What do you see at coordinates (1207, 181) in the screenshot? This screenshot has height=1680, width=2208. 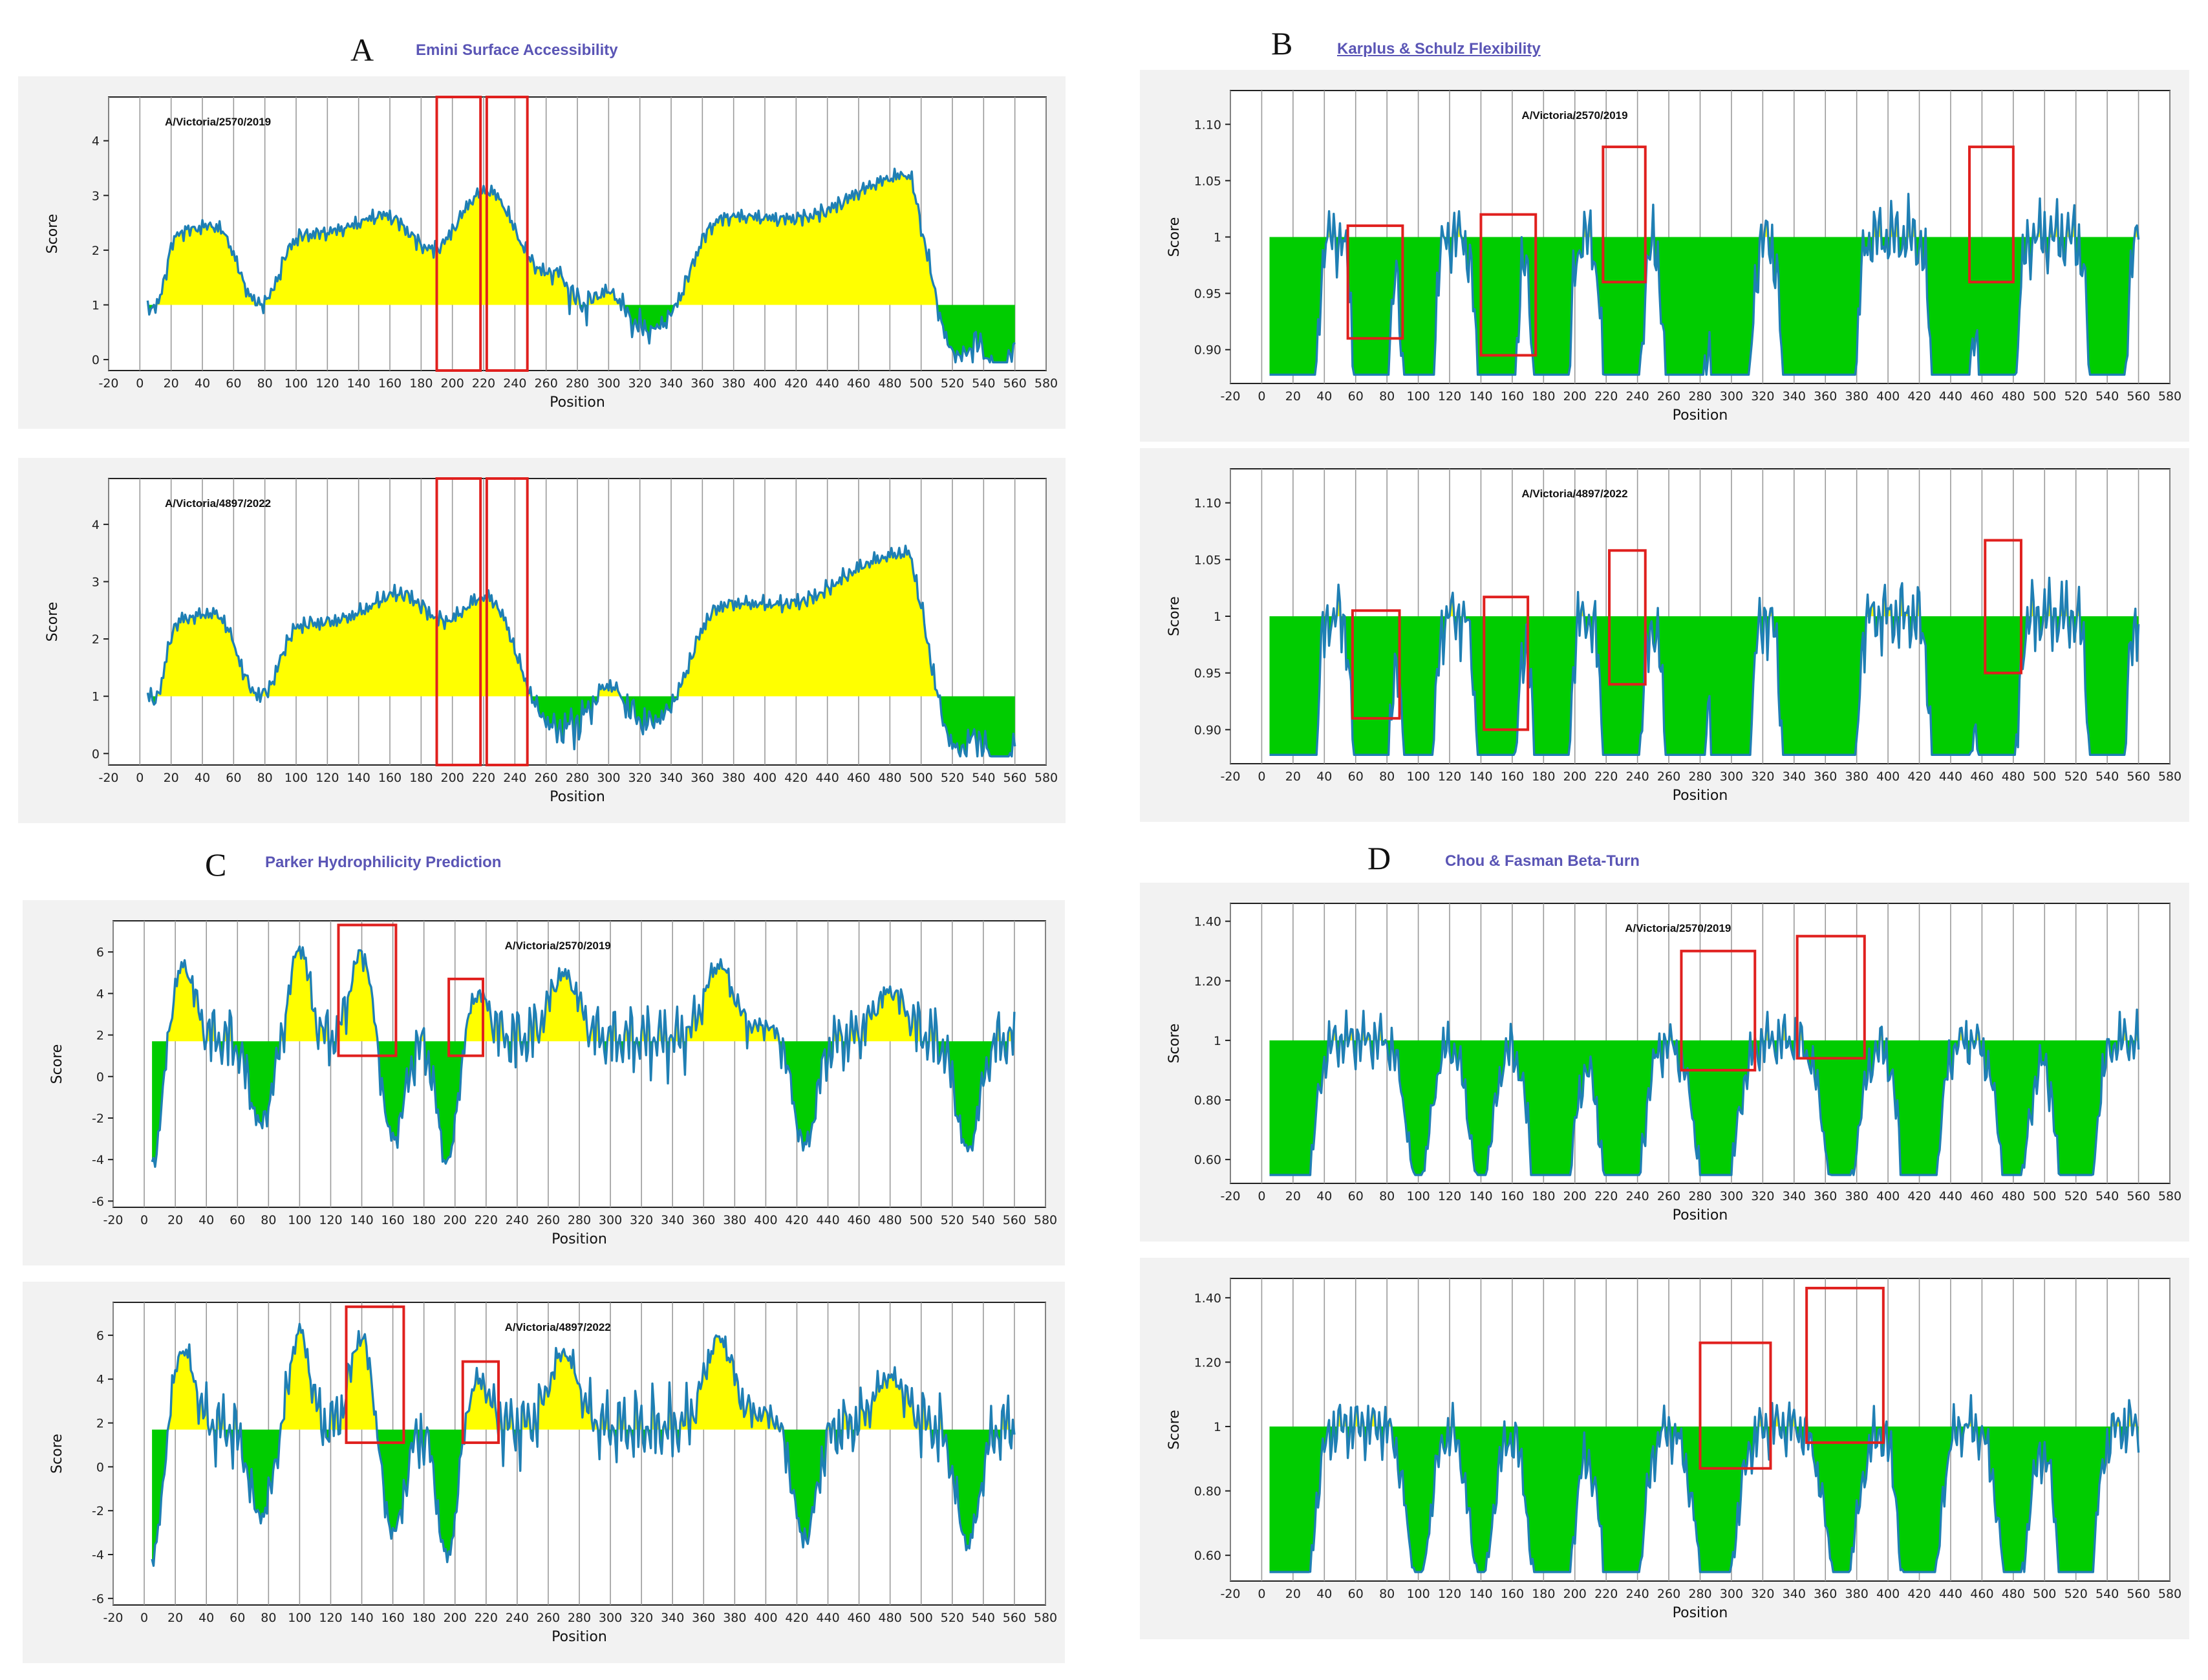 I see `y-tick-label: 1.05` at bounding box center [1207, 181].